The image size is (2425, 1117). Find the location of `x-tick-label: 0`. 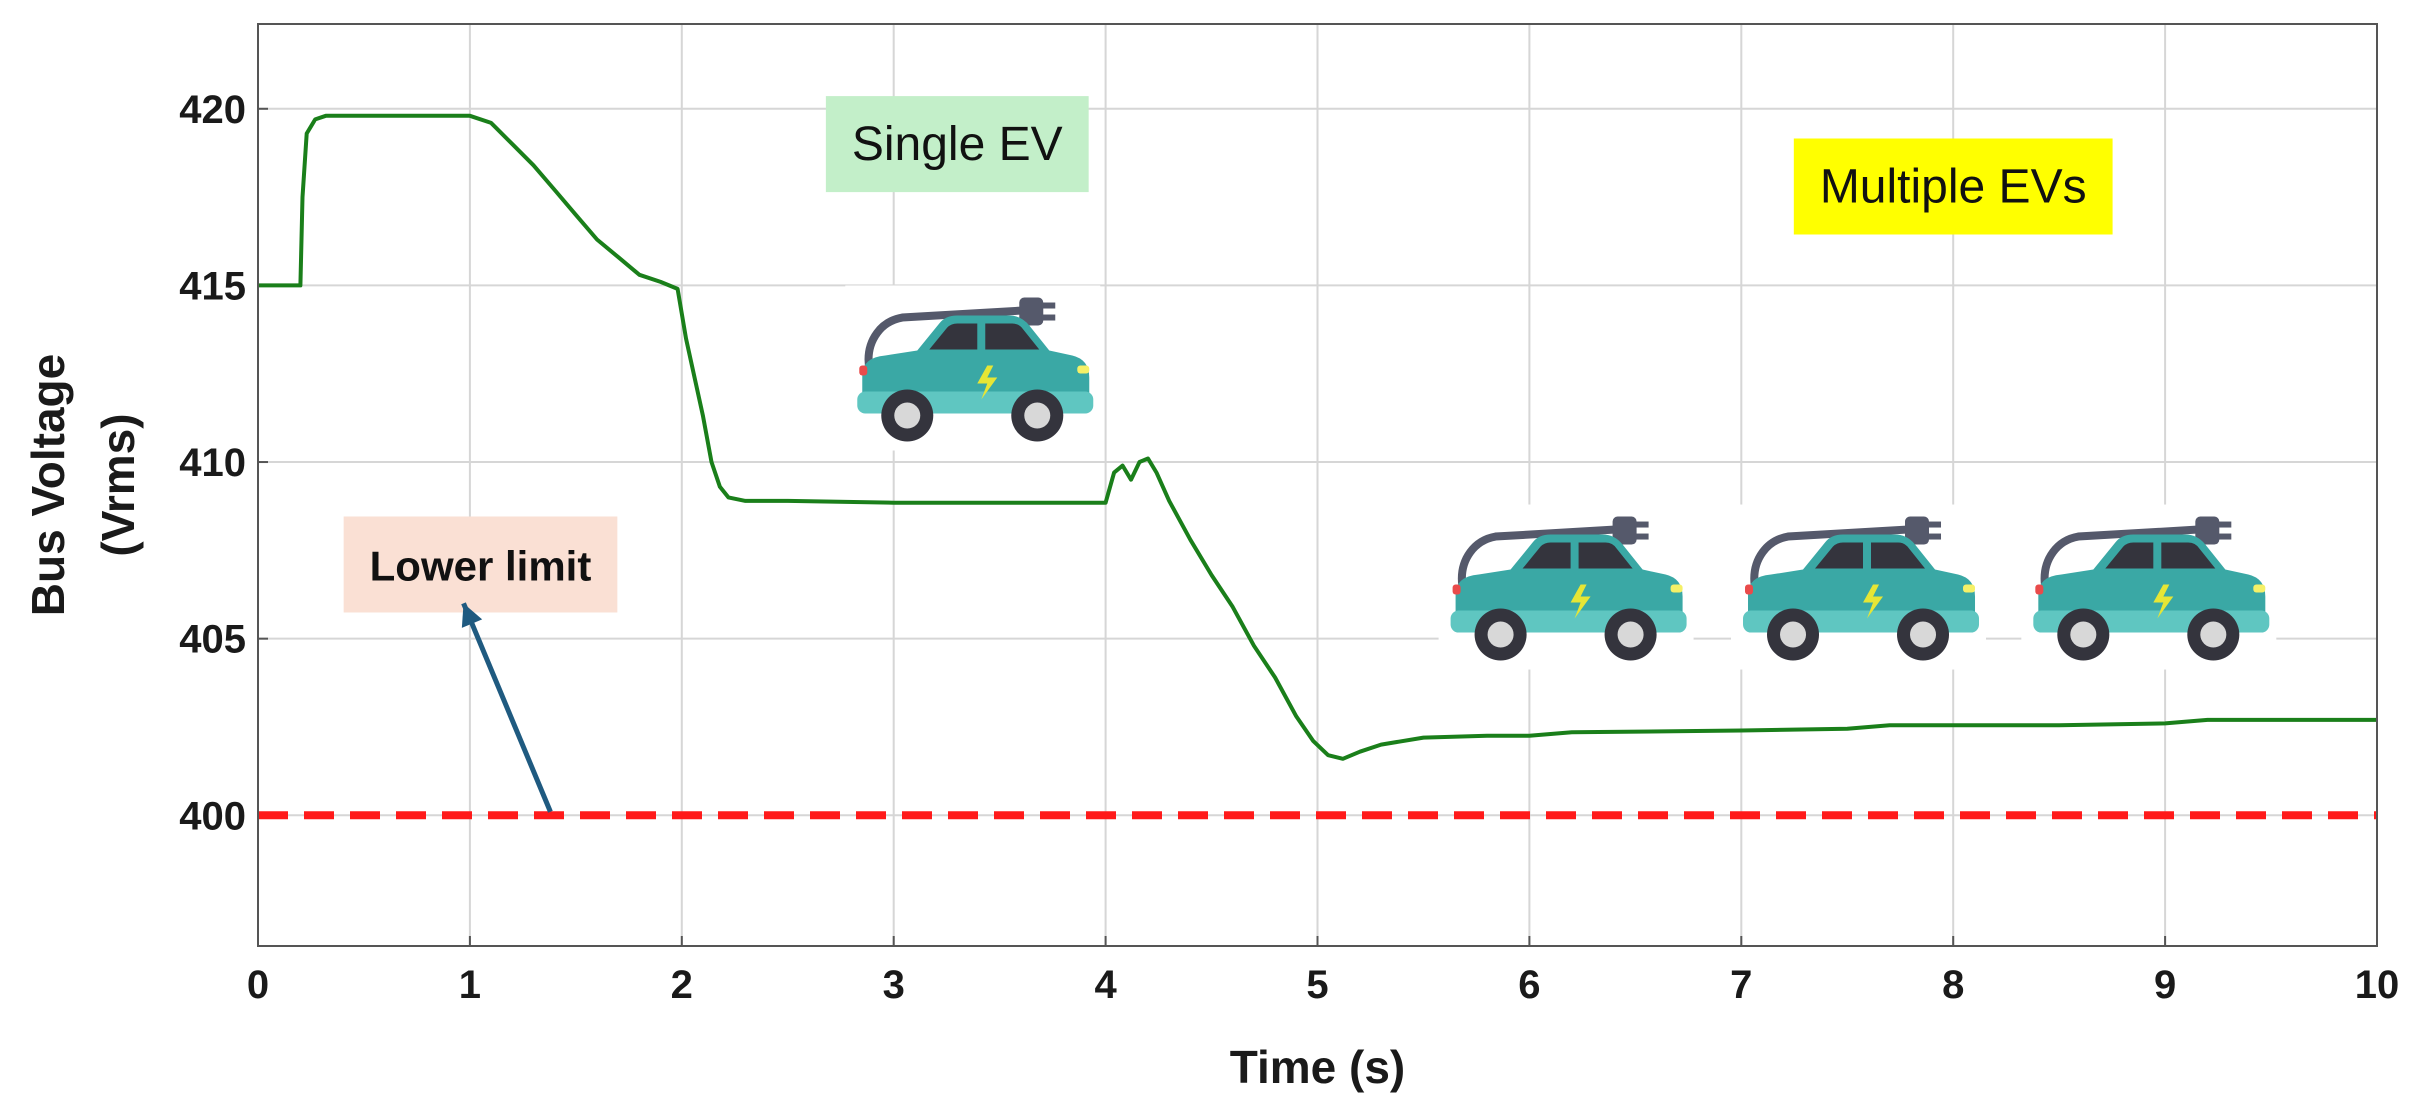

x-tick-label: 0 is located at coordinates (258, 985).